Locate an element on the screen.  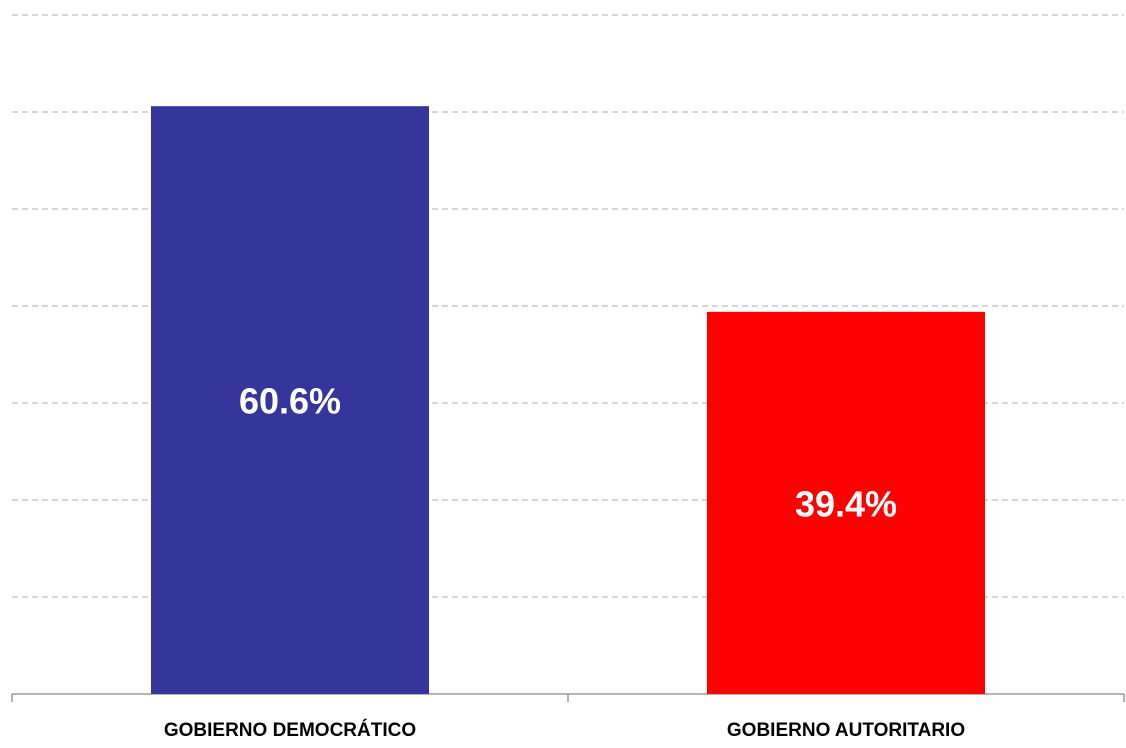
value-label: 60.6% is located at coordinates (290, 401).